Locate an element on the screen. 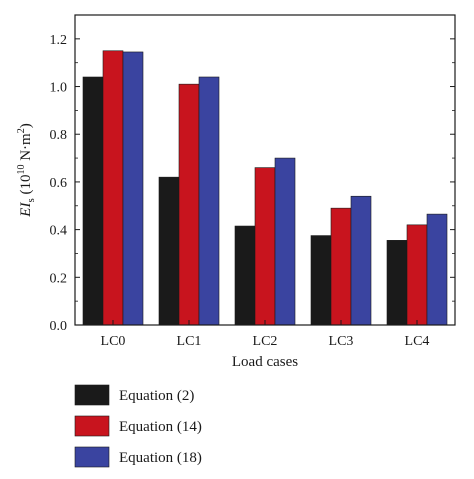  y-tick-label: 1.2 is located at coordinates (59, 40).